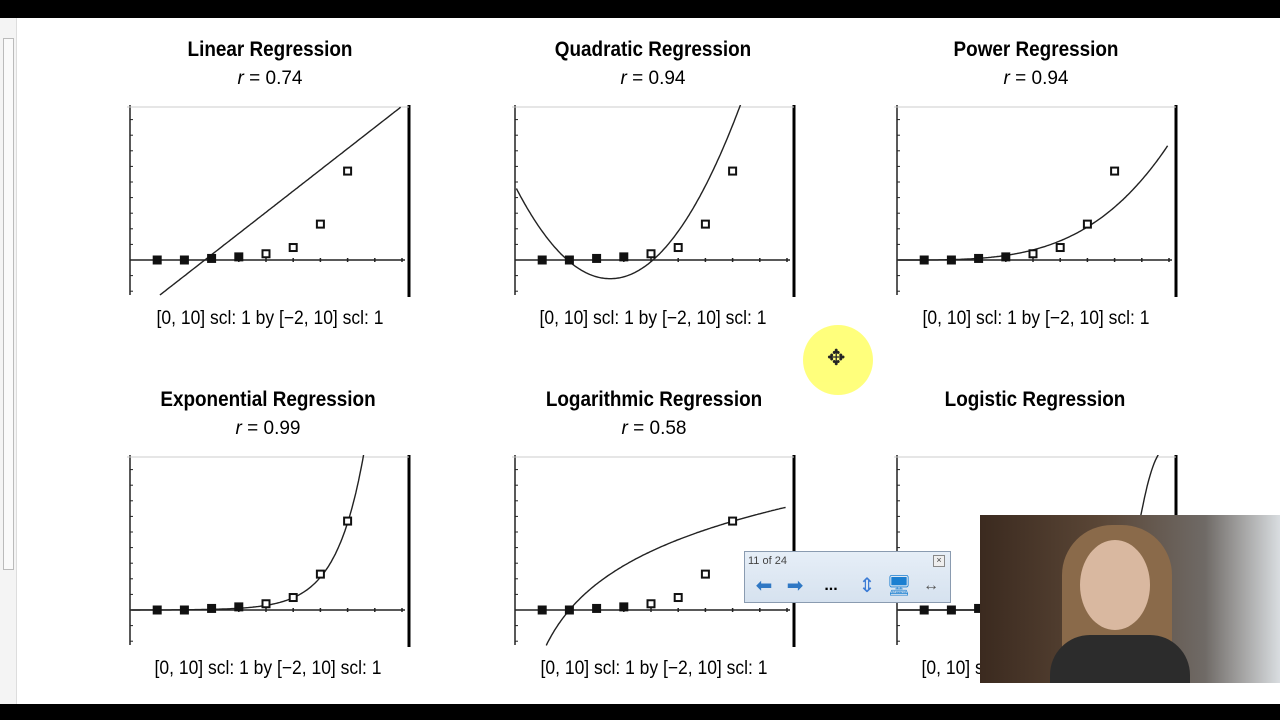 This screenshot has height=720, width=1280. I want to click on slide-navigation-toolbar: 11 of 24 × ⬅ ➡ ... ⇕ 🖥 ↔, so click(847, 577).